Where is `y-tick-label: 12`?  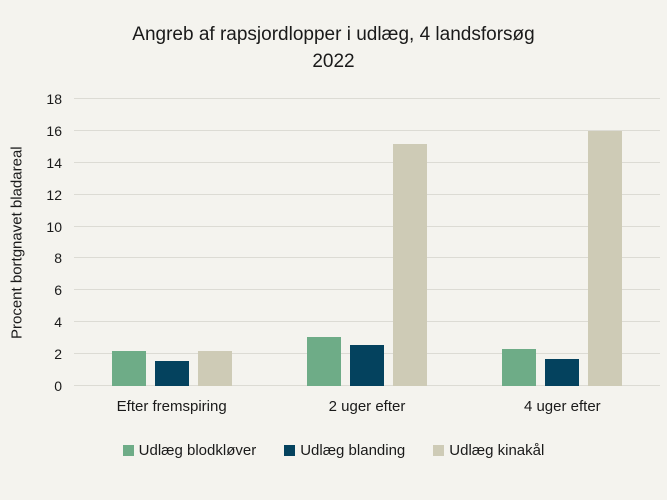
y-tick-label: 12 is located at coordinates (54, 194).